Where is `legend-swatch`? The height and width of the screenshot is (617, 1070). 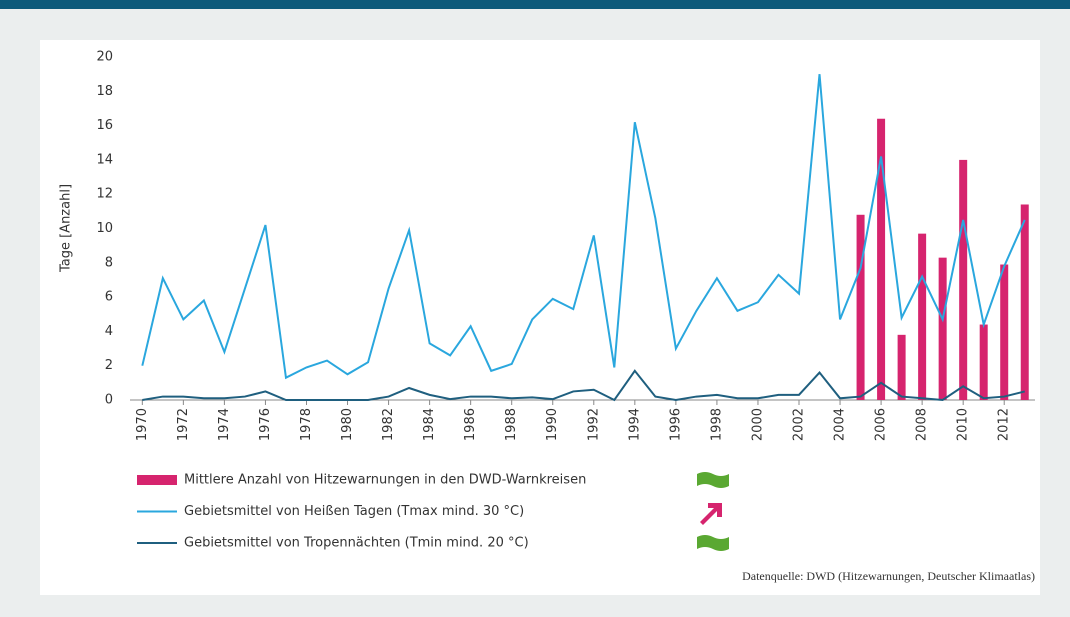 legend-swatch is located at coordinates (157, 480).